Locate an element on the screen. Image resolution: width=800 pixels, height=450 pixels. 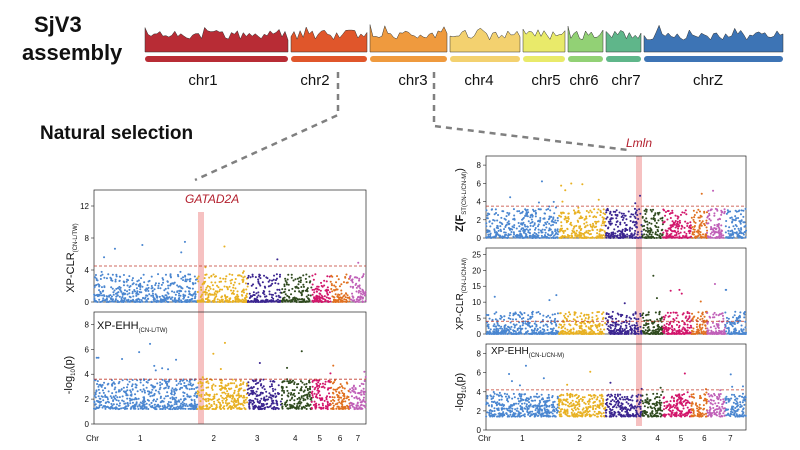
right-xtick-chr2: 2 is located at coordinates (579, 438).